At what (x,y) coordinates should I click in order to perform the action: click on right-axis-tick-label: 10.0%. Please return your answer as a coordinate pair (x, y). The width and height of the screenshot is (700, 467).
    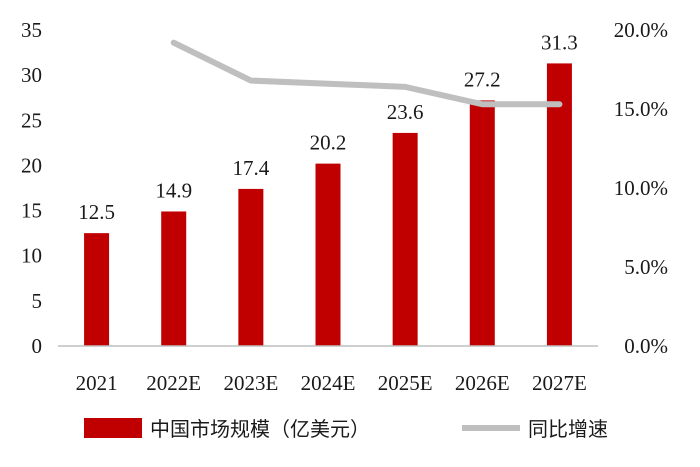
    Looking at the image, I should click on (641, 188).